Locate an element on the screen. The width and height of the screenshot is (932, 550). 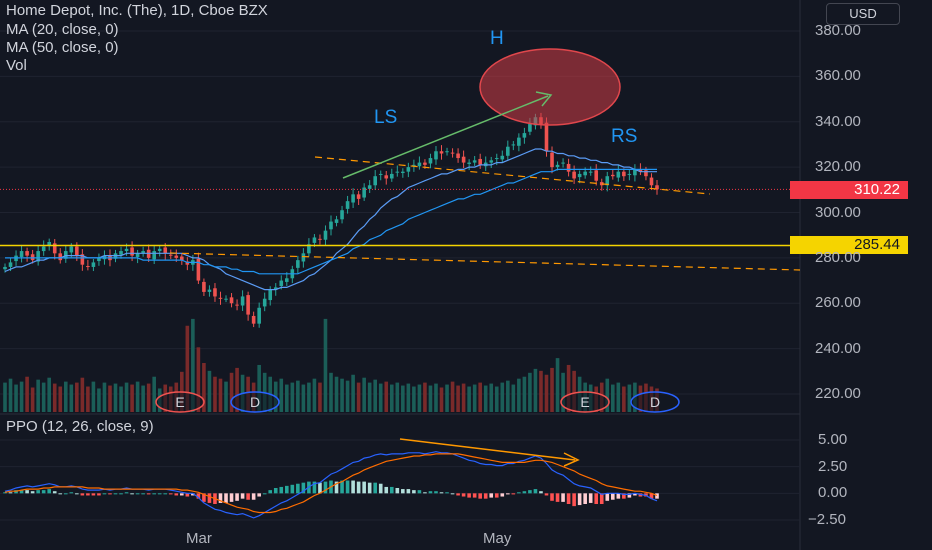
earnings-marker-label: E is located at coordinates (584, 402).